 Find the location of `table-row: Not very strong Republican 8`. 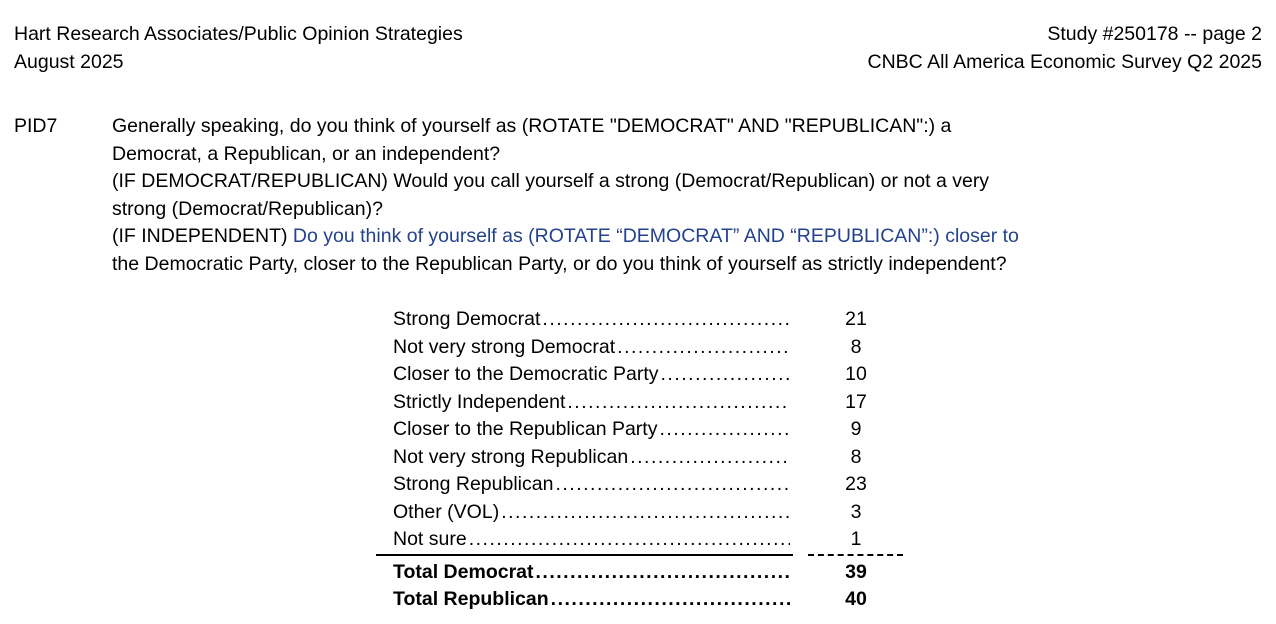

table-row: Not very strong Republican 8 is located at coordinates (648, 458).